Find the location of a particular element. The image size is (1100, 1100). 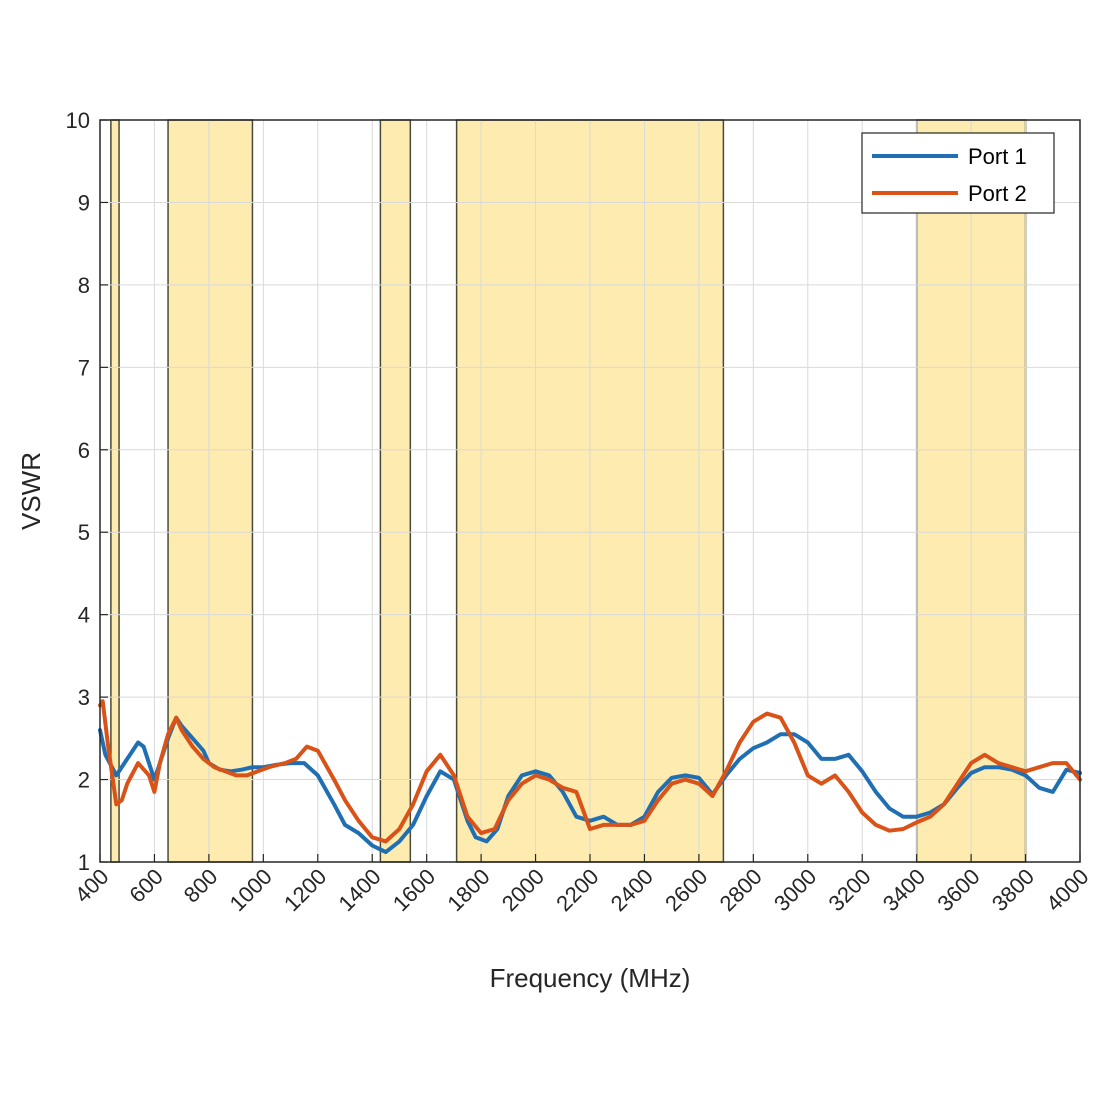

x-tick-label: 1400 is located at coordinates (359, 890).